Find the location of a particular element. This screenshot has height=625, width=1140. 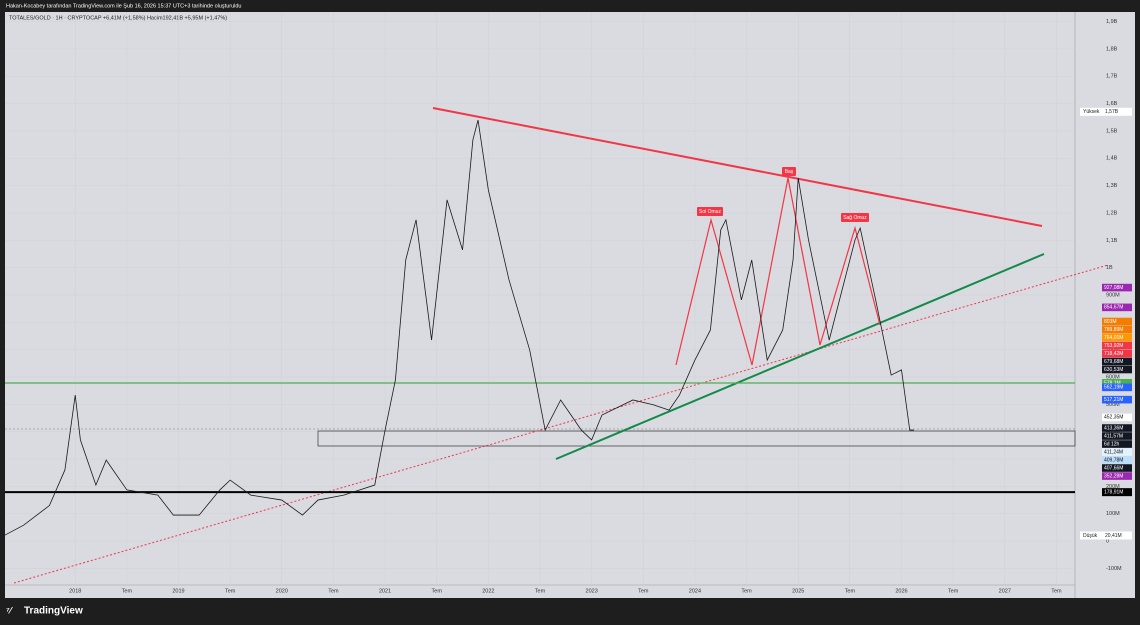

price-label: 411,24M is located at coordinates (1113, 452).